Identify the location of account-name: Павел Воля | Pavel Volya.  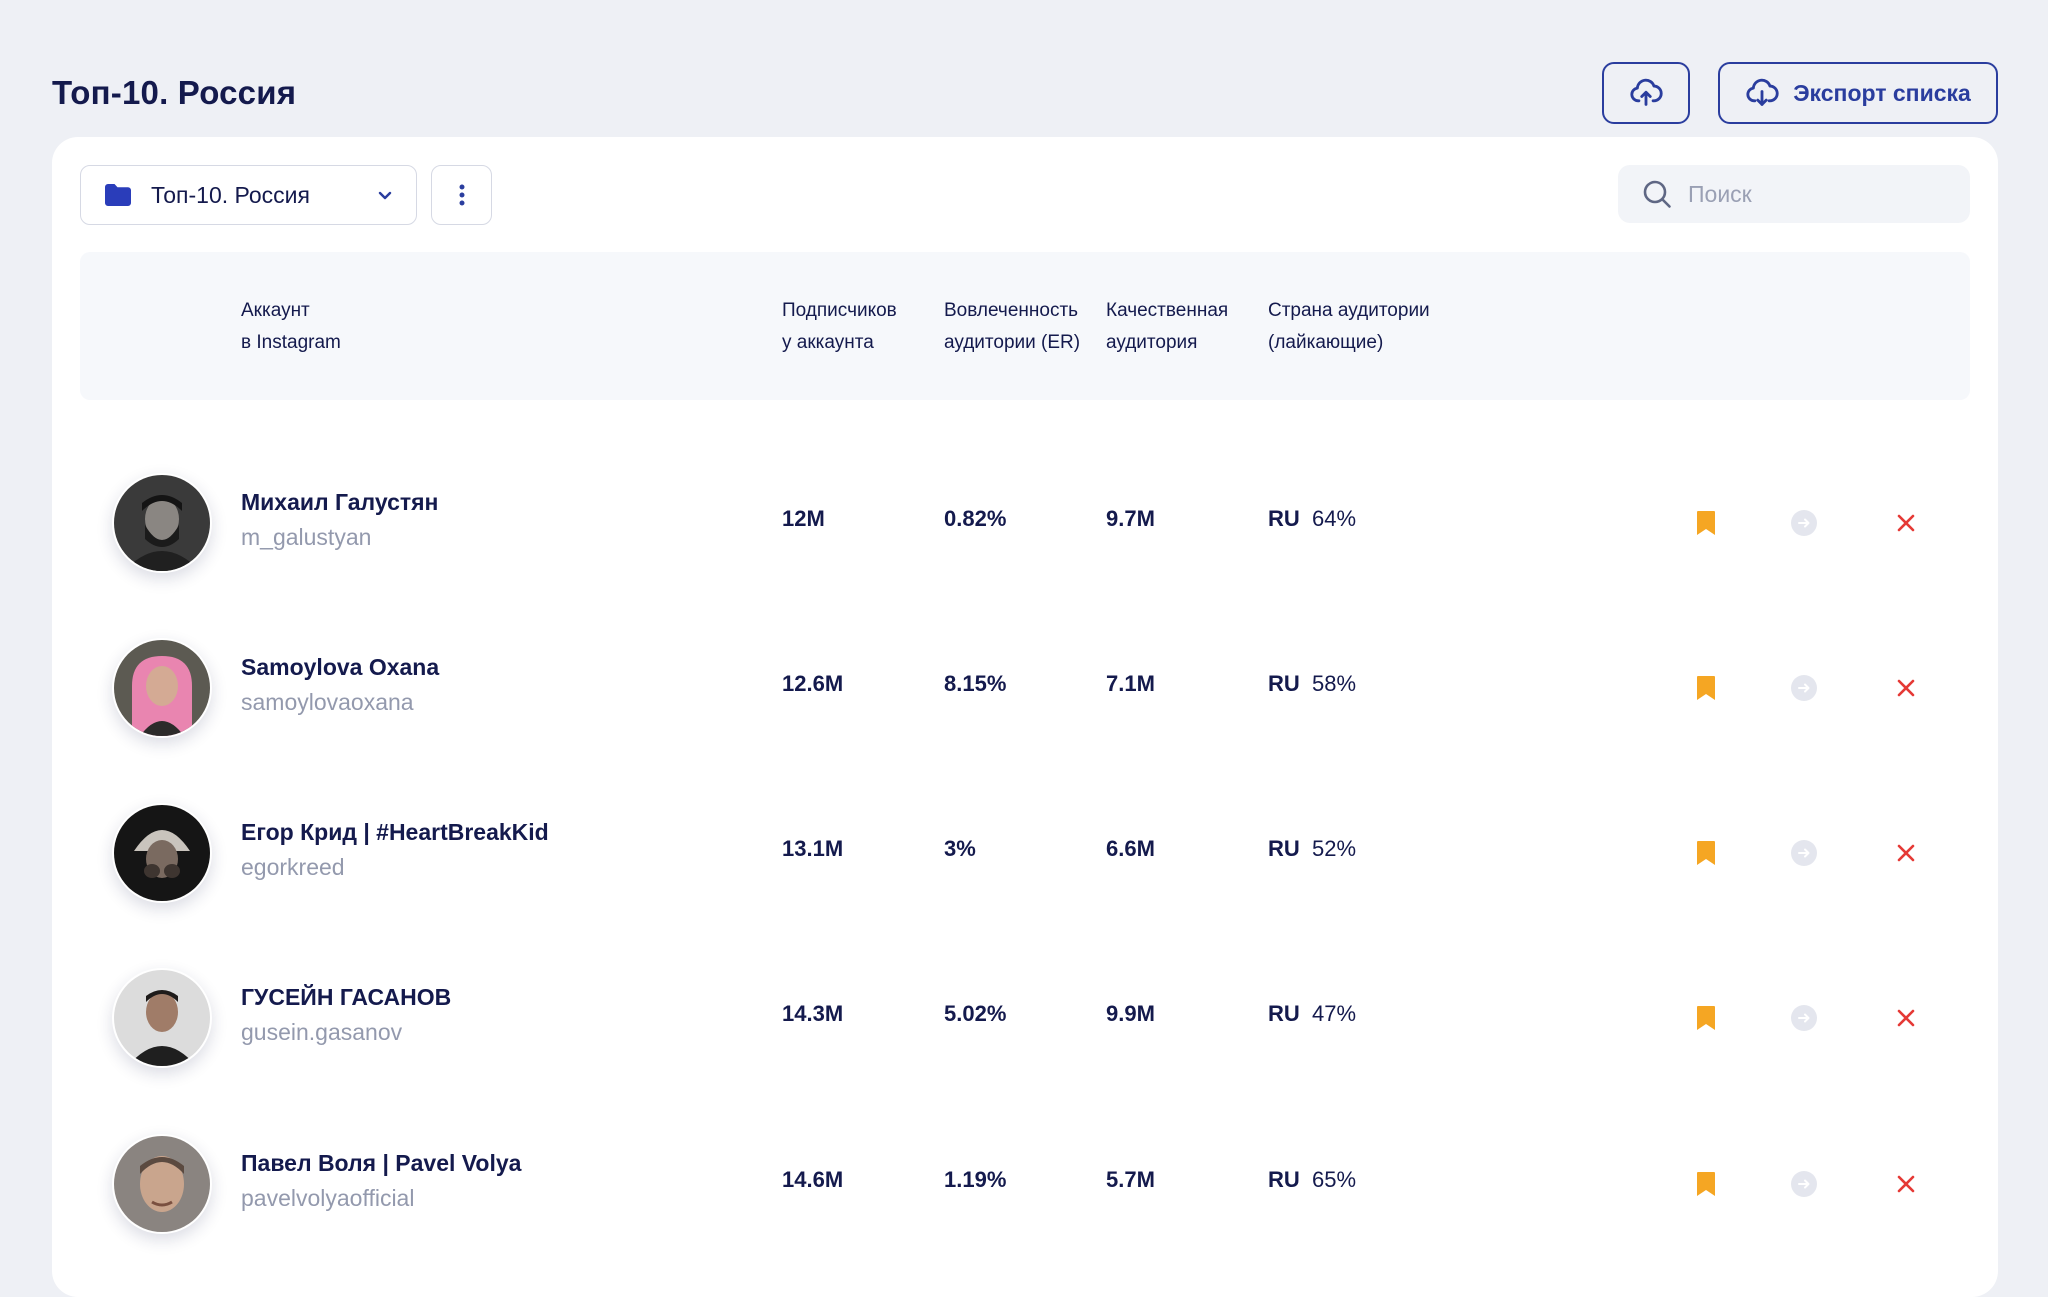
(381, 1163).